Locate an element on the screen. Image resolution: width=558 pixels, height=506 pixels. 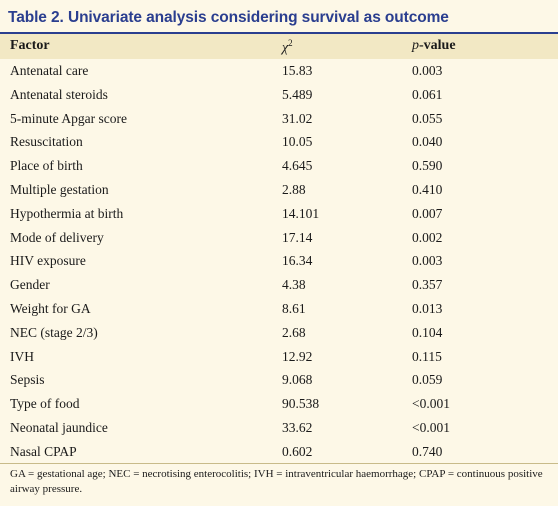
cell-chi-square: 4.645 is located at coordinates (297, 166).